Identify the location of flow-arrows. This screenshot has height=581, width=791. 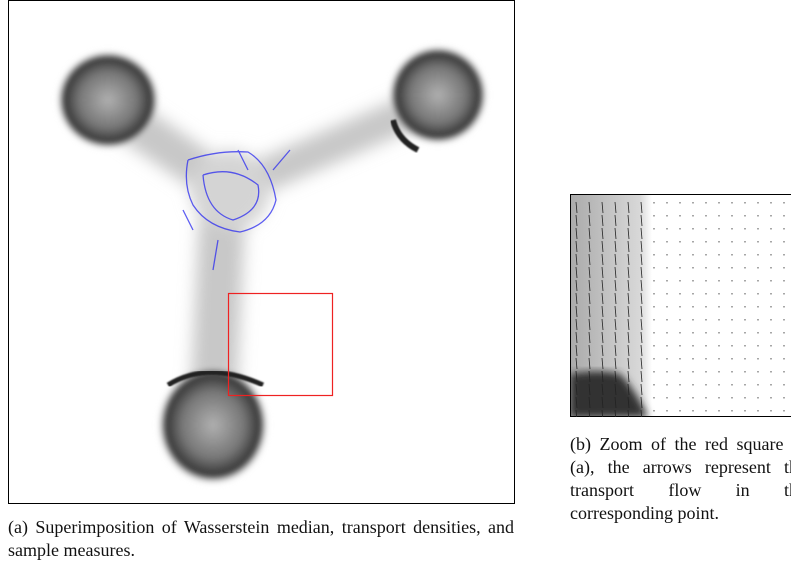
(680, 309).